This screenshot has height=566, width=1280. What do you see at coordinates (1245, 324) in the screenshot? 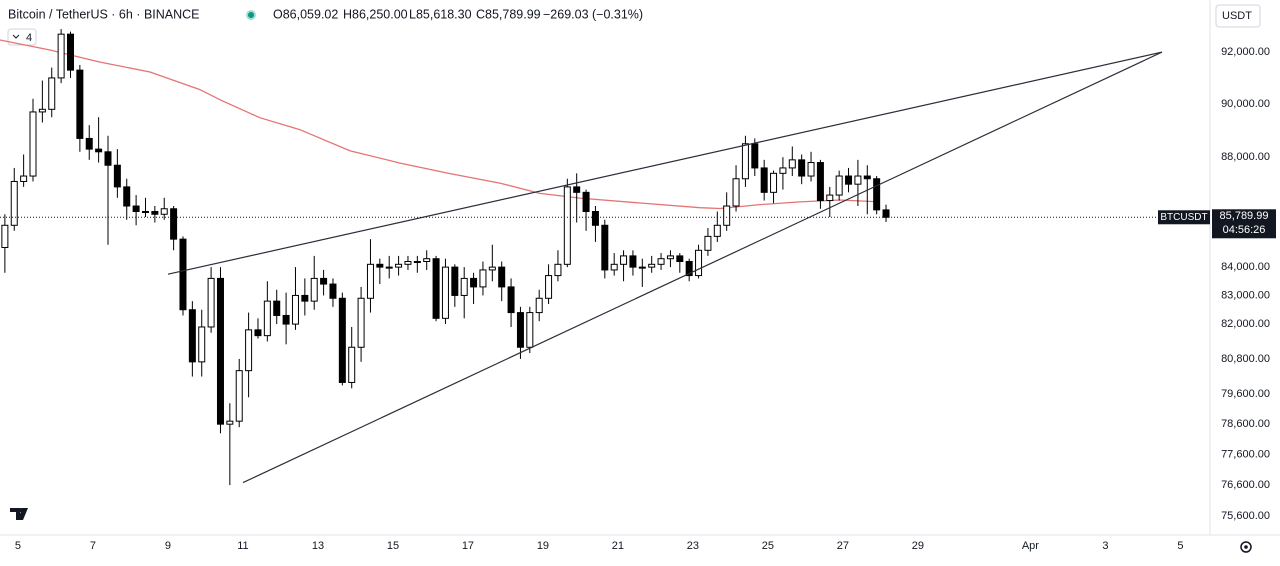
I see `y-tick-label: 82,000.00` at bounding box center [1245, 324].